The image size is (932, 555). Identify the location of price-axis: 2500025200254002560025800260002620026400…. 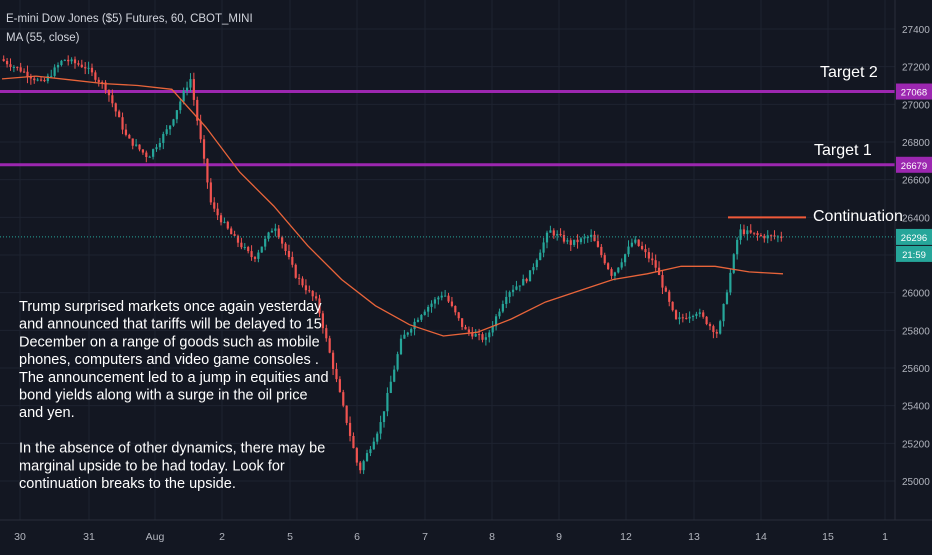
(916, 256).